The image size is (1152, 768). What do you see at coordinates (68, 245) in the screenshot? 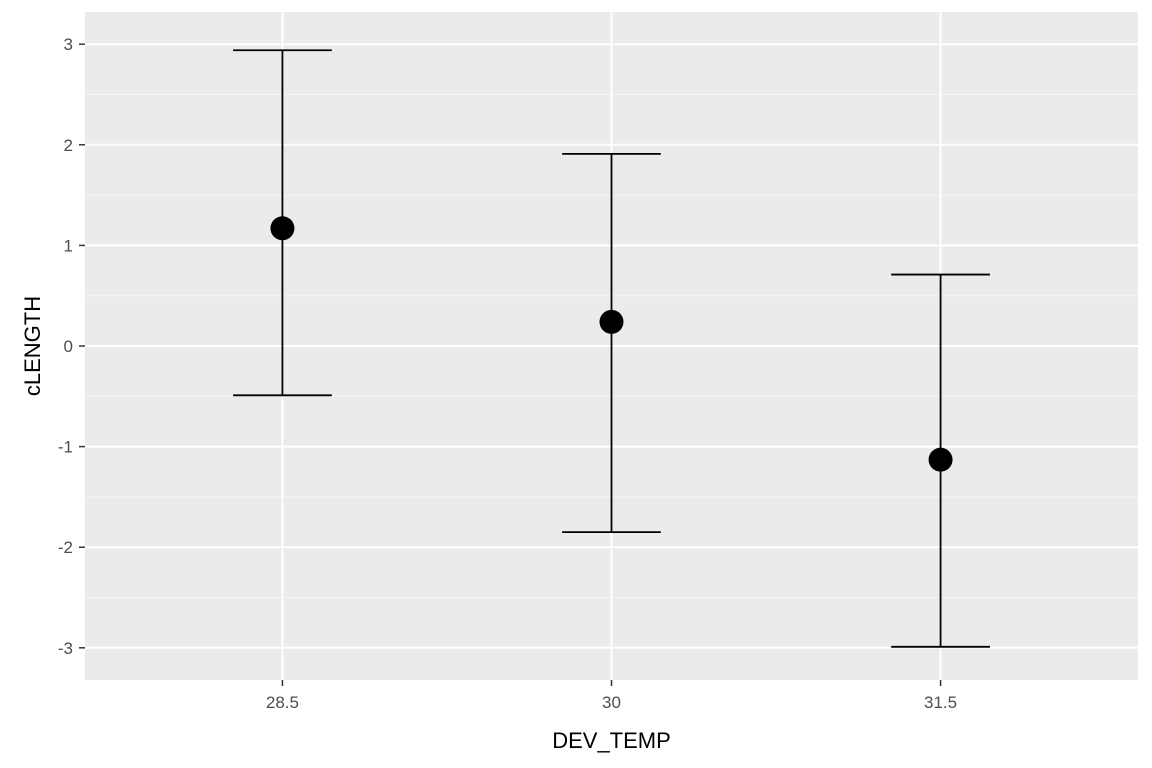
I see `y-tick-label: 1` at bounding box center [68, 245].